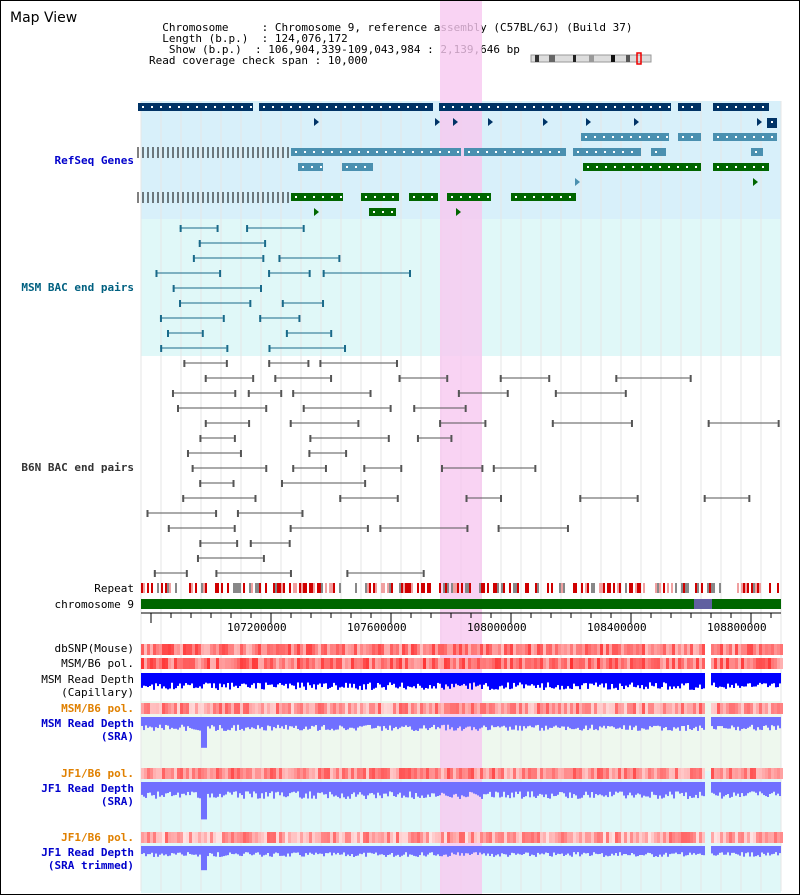  Describe the element at coordinates (87, 795) in the screenshot. I see `track-label-jf1-depth-sra: JF1 Read Depth (SRA)` at that location.